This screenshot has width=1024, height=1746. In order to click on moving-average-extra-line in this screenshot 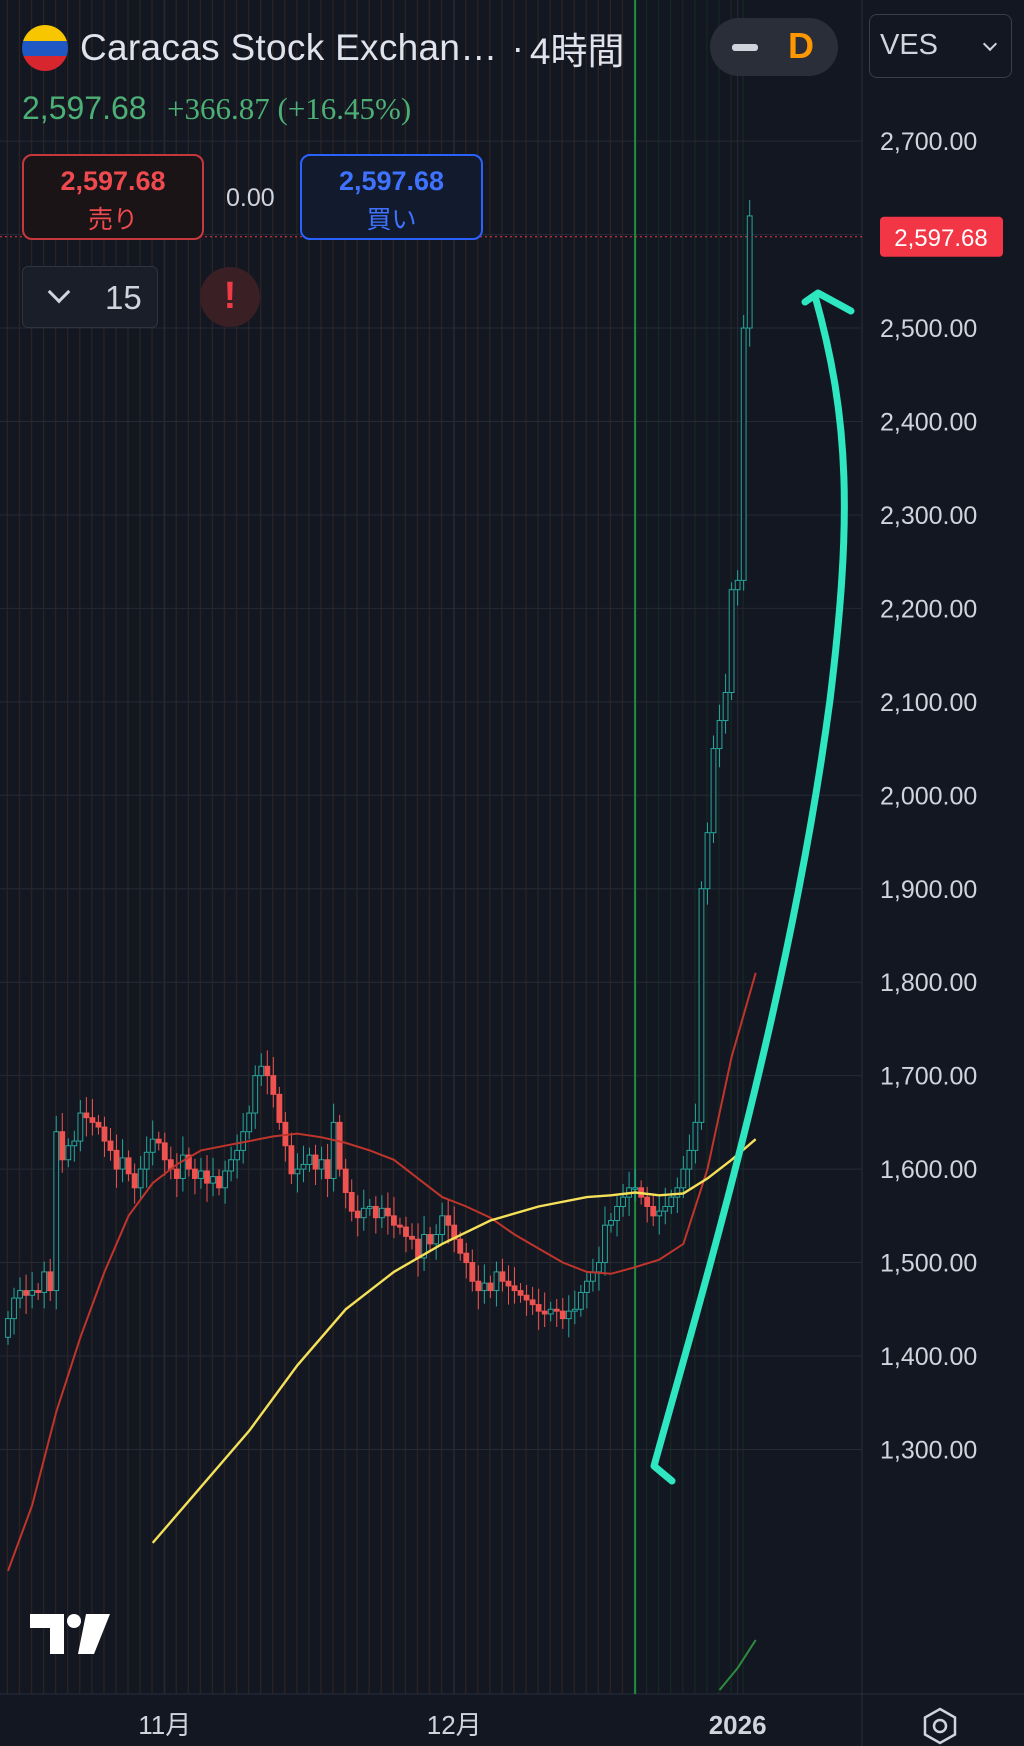, I will do `click(737, 1665)`.